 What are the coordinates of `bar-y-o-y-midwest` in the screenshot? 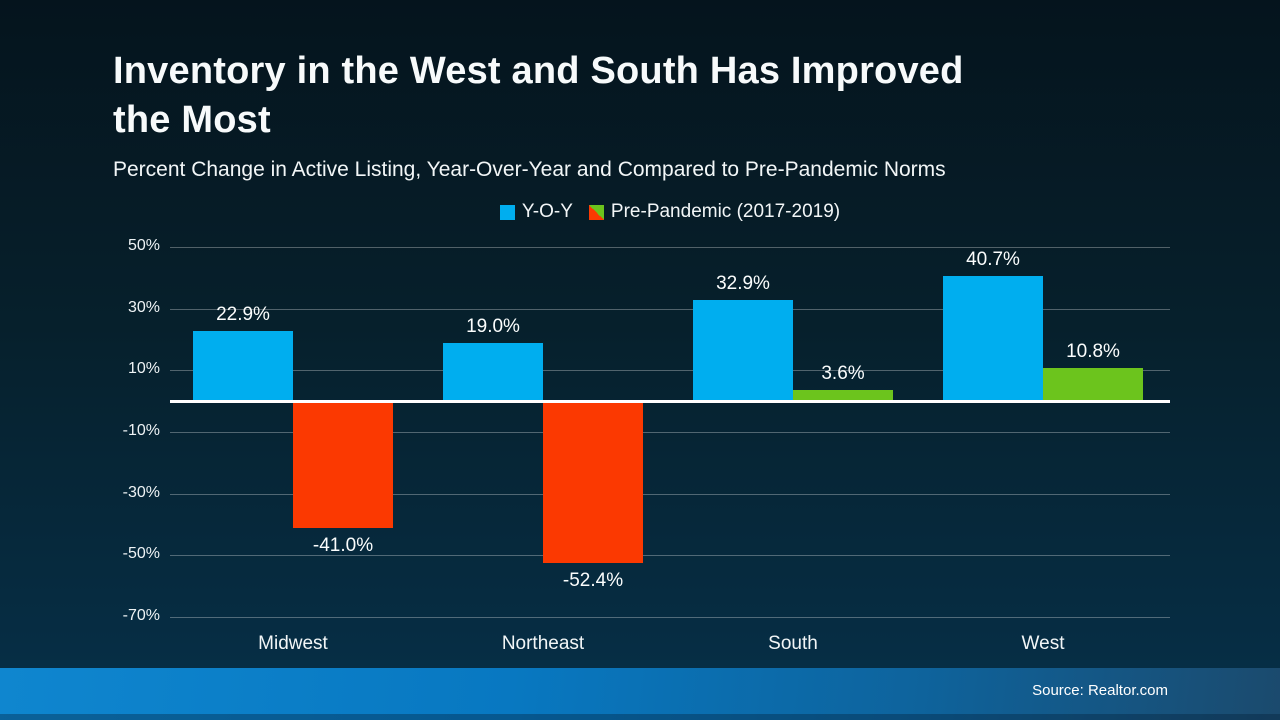 It's located at (243, 366).